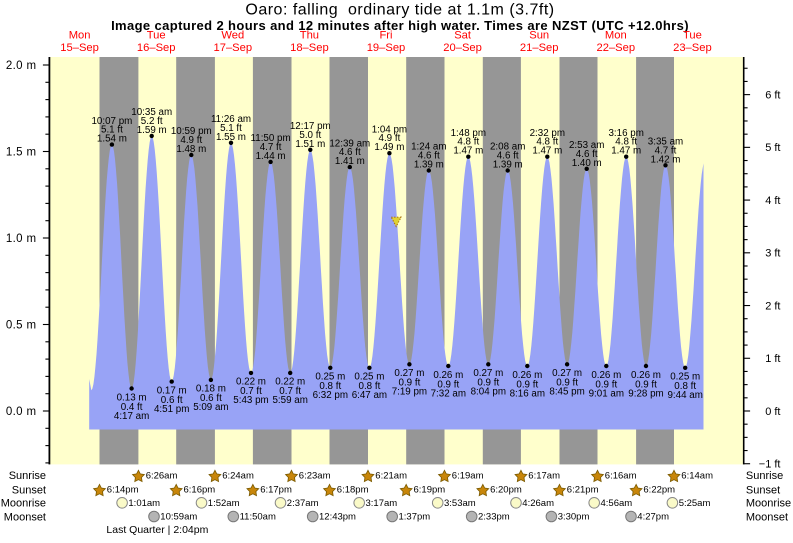 The width and height of the screenshot is (793, 543). Describe the element at coordinates (123, 489) in the screenshot. I see `svg-text: 6:14pm` at that location.